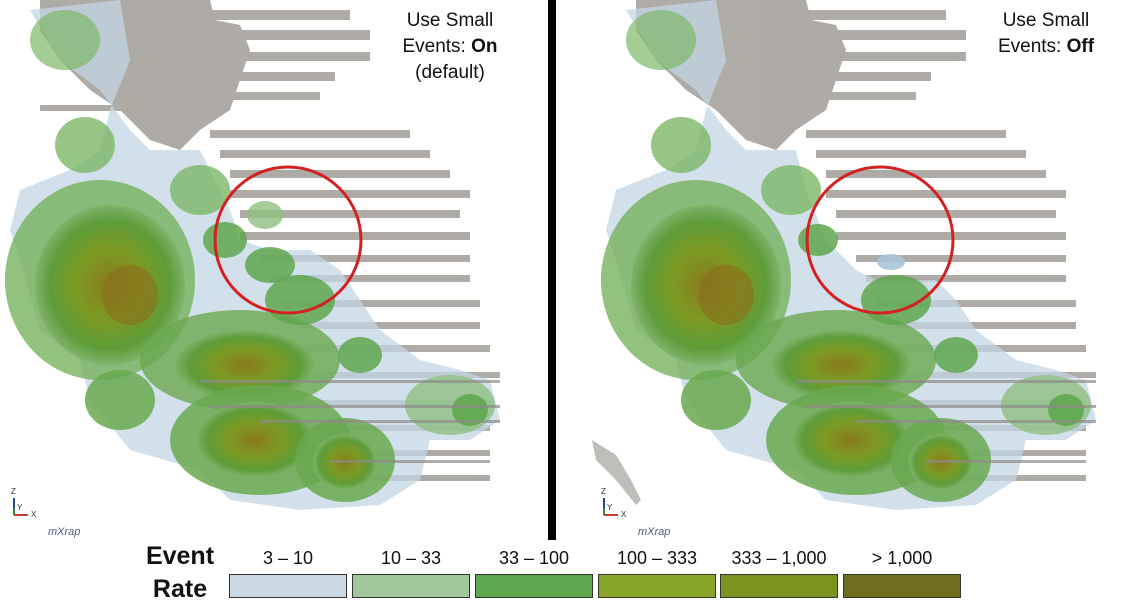 This screenshot has height=606, width=1135. I want to click on legend-item: 10 – 33, so click(411, 571).